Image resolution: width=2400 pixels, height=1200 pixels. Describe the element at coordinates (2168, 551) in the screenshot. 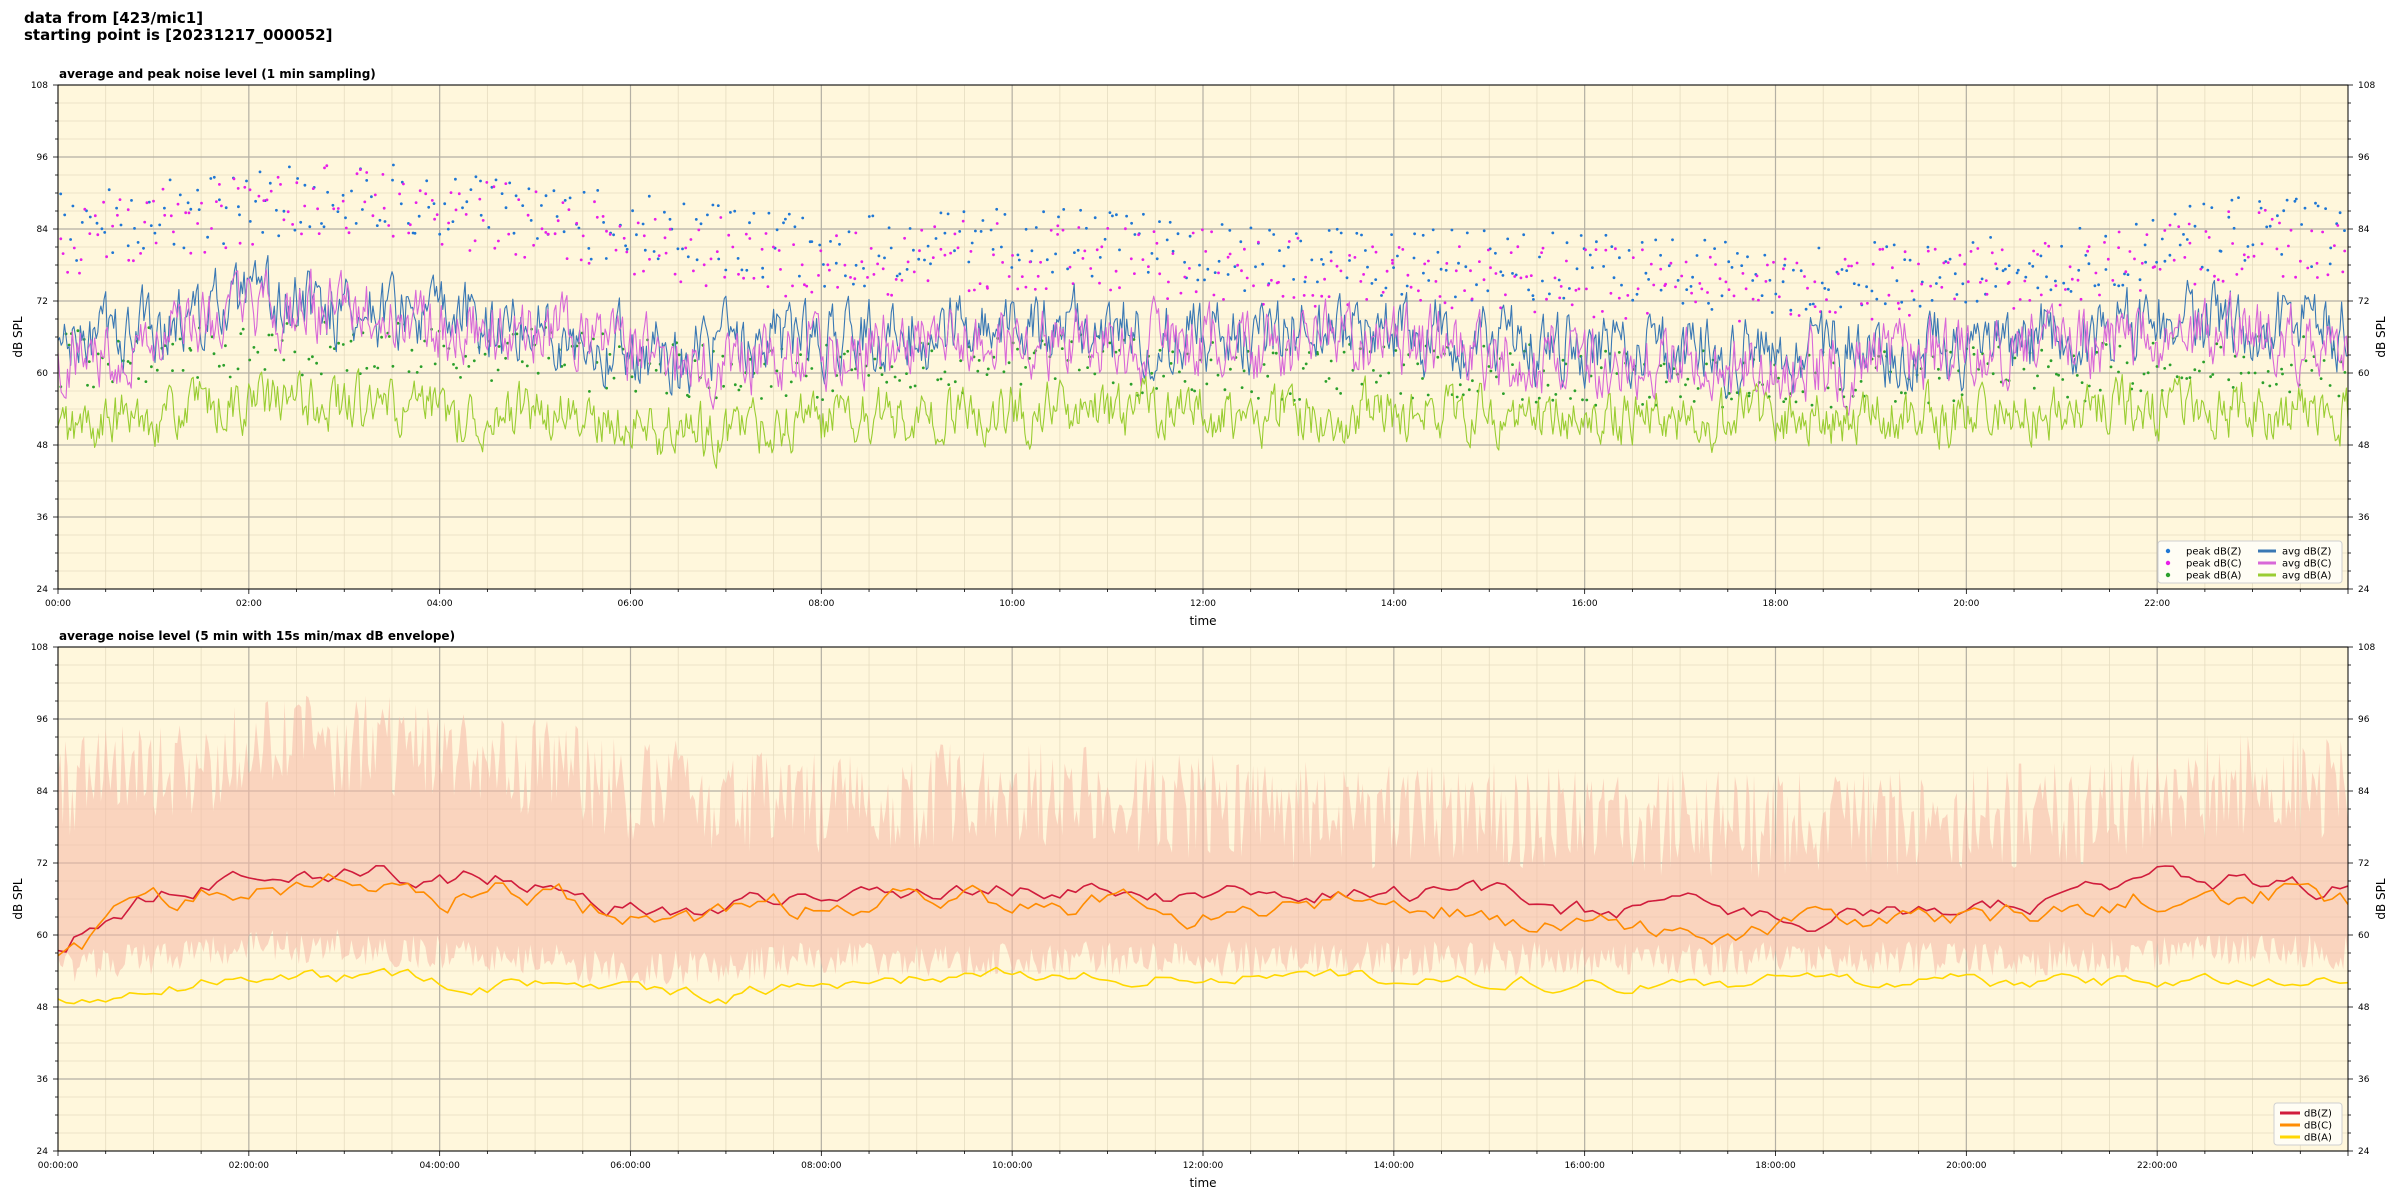

I see `legend-marker` at that location.